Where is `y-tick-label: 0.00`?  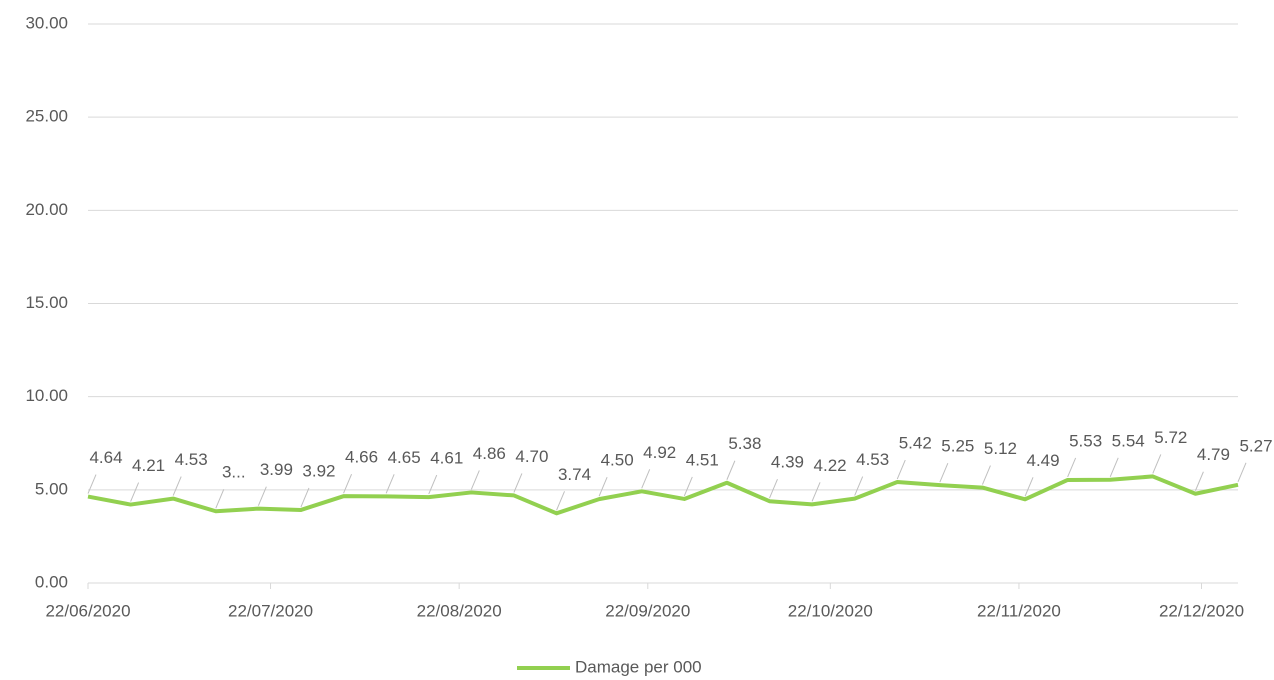 y-tick-label: 0.00 is located at coordinates (51, 581).